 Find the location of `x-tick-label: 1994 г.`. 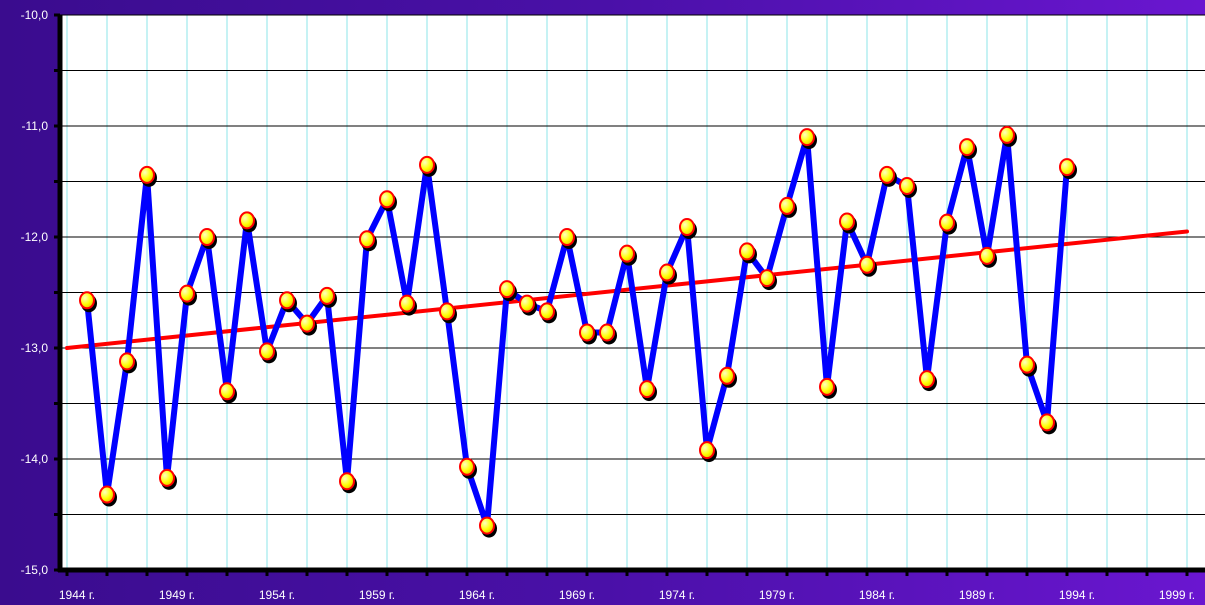

x-tick-label: 1994 г. is located at coordinates (1077, 595).